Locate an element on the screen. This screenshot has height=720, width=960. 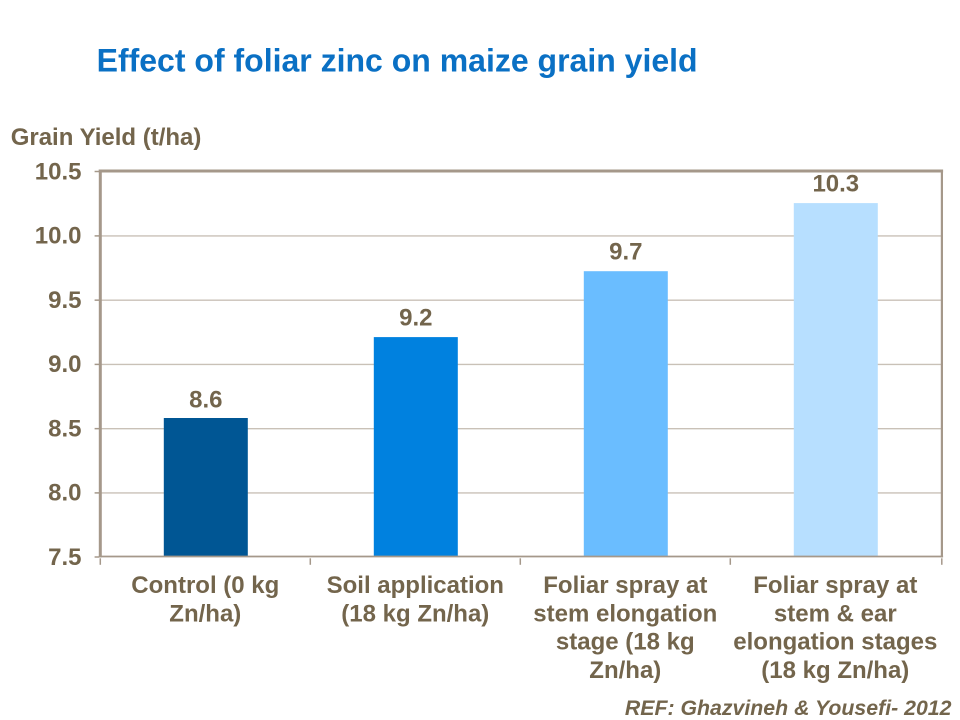
svg-text: 8.0 is located at coordinates (64, 493).